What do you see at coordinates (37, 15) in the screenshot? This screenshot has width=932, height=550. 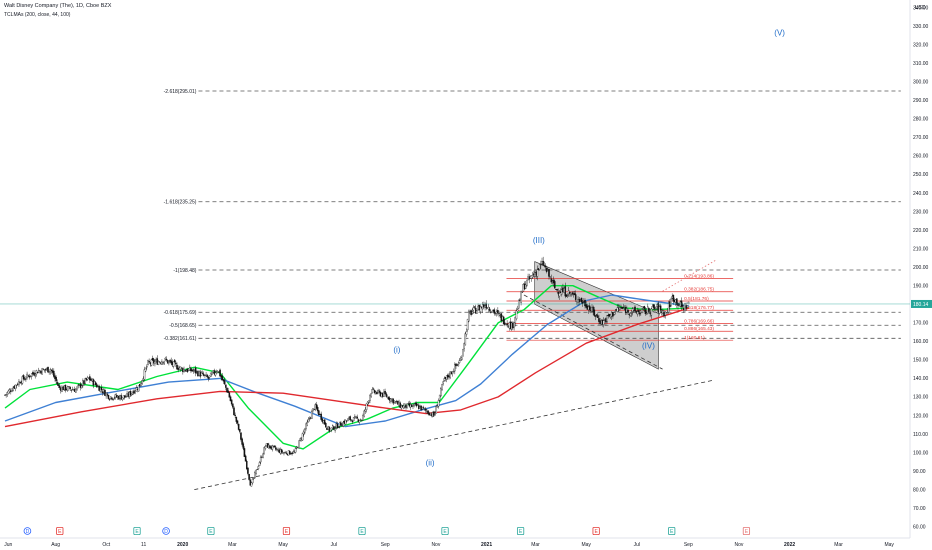 I see `indicator-legend: TCLMAs (200, close, 44, 100)` at bounding box center [37, 15].